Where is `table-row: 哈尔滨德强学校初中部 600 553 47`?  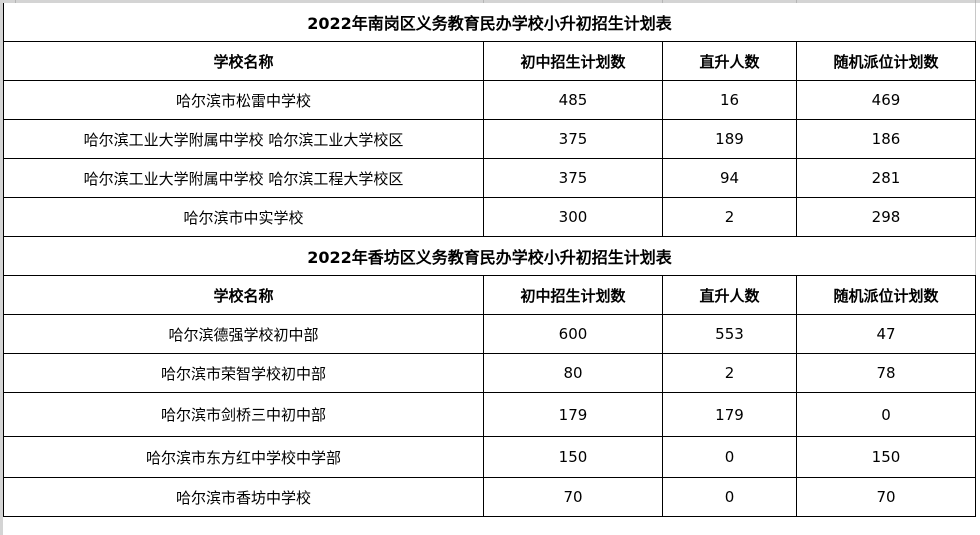 table-row: 哈尔滨德强学校初中部 600 553 47 is located at coordinates (489, 334).